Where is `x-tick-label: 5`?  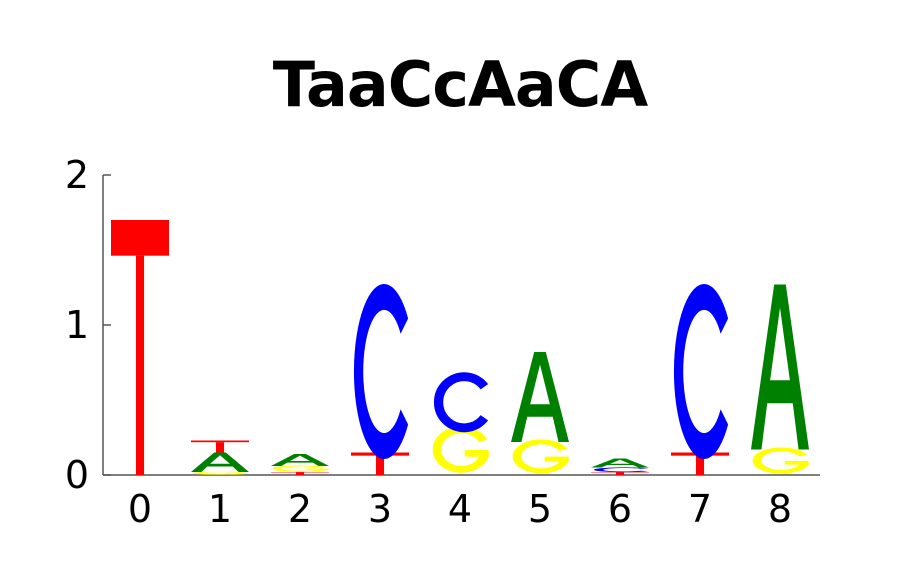
x-tick-label: 5 is located at coordinates (540, 509).